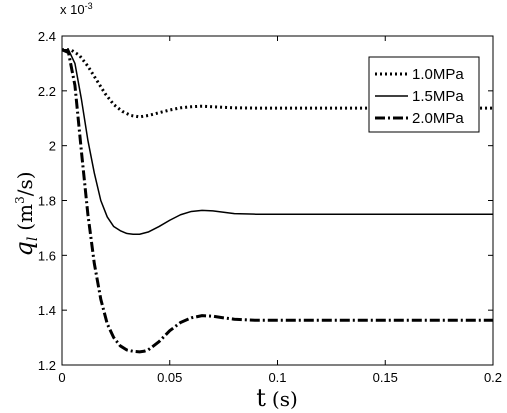 The height and width of the screenshot is (413, 507). What do you see at coordinates (438, 118) in the screenshot?
I see `legend-label-3: 2.0MPa` at bounding box center [438, 118].